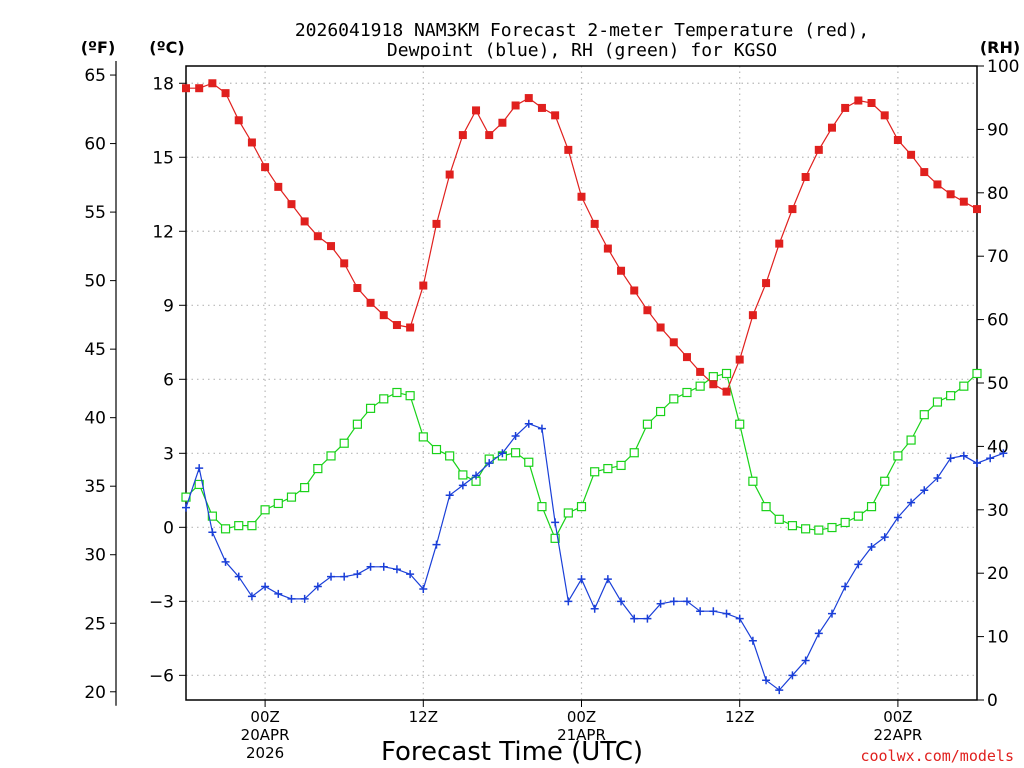 This screenshot has height=768, width=1024. Describe the element at coordinates (168, 454) in the screenshot. I see `celsius-tick-label: 3` at that location.